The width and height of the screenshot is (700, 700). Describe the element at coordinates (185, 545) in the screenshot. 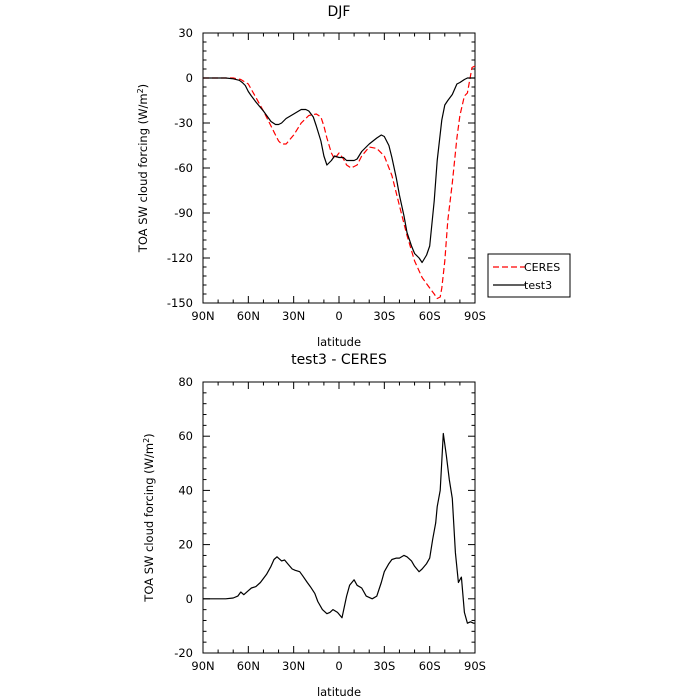

I see `y-tick-label: 20` at that location.